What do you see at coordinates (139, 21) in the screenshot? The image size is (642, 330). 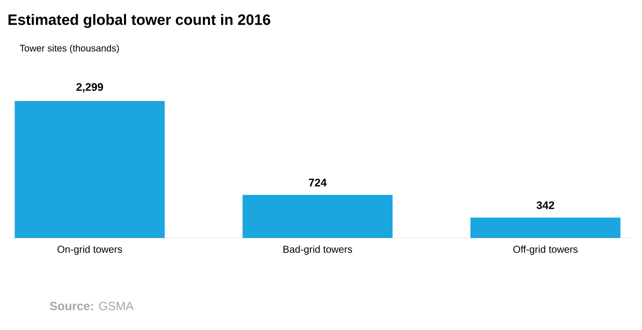 I see `chart-title: Estimated global tower count in 2016` at bounding box center [139, 21].